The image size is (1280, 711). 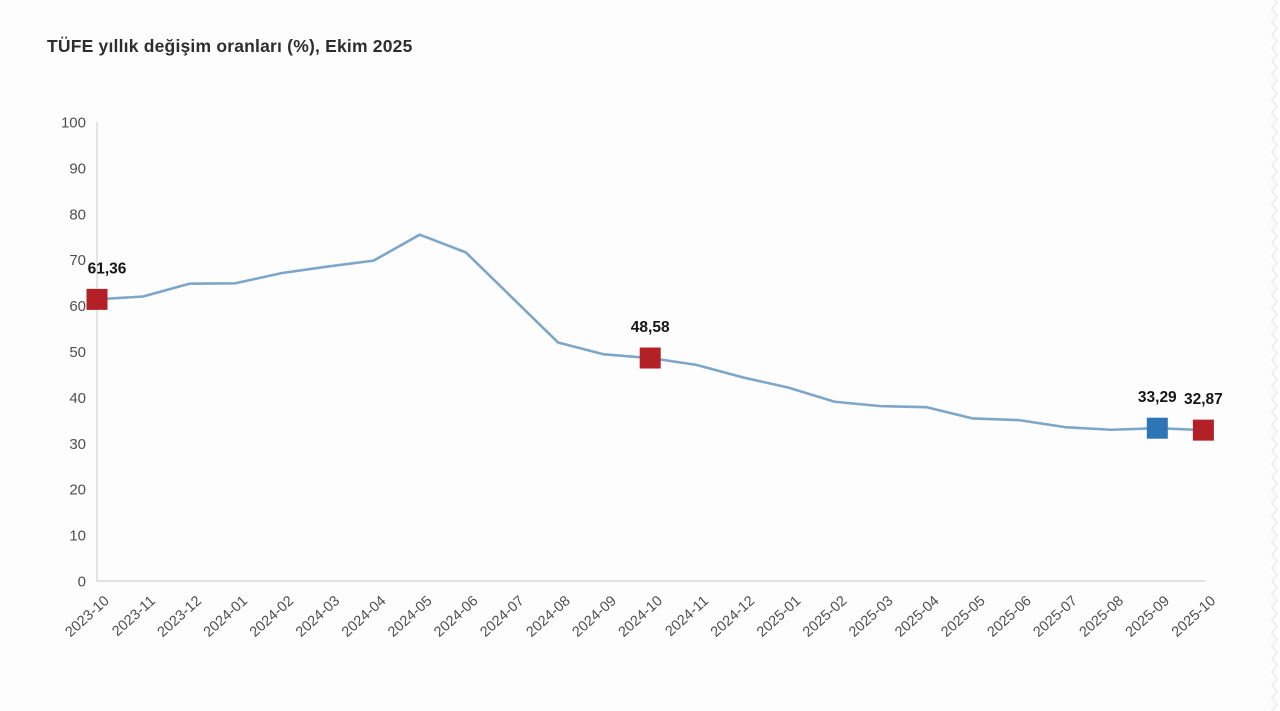 I want to click on x-axis-tick-label: 2025-05, so click(x=963, y=617).